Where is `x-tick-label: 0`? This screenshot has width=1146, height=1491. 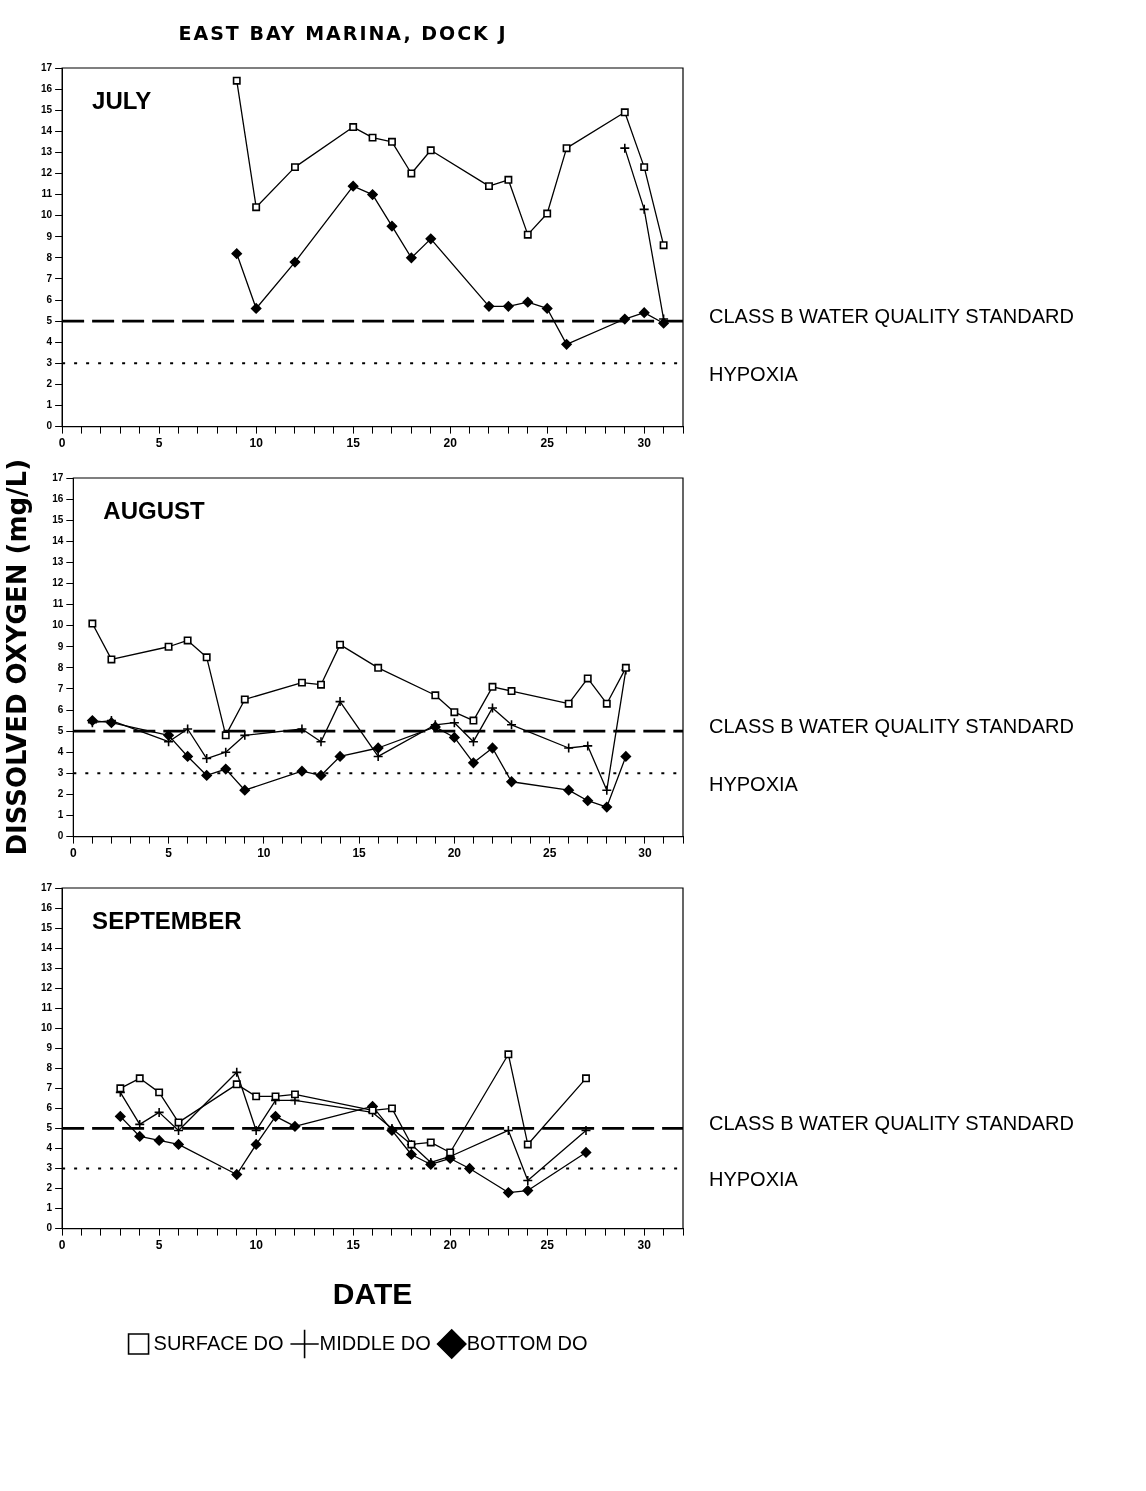
x-tick-label: 0 is located at coordinates (73, 853).